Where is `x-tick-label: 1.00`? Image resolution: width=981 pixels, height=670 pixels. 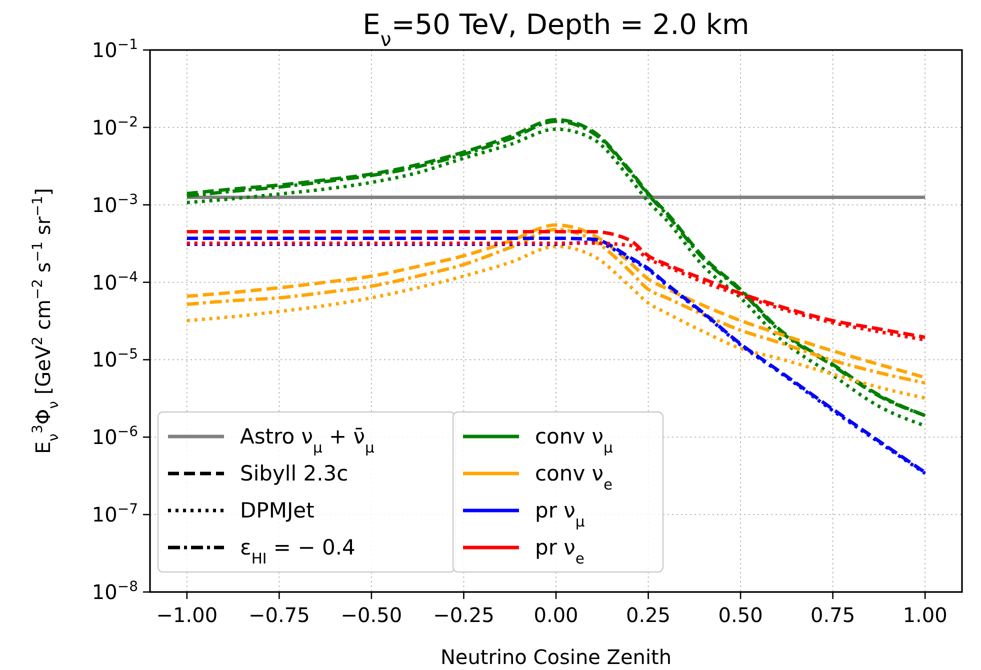 x-tick-label: 1.00 is located at coordinates (925, 615).